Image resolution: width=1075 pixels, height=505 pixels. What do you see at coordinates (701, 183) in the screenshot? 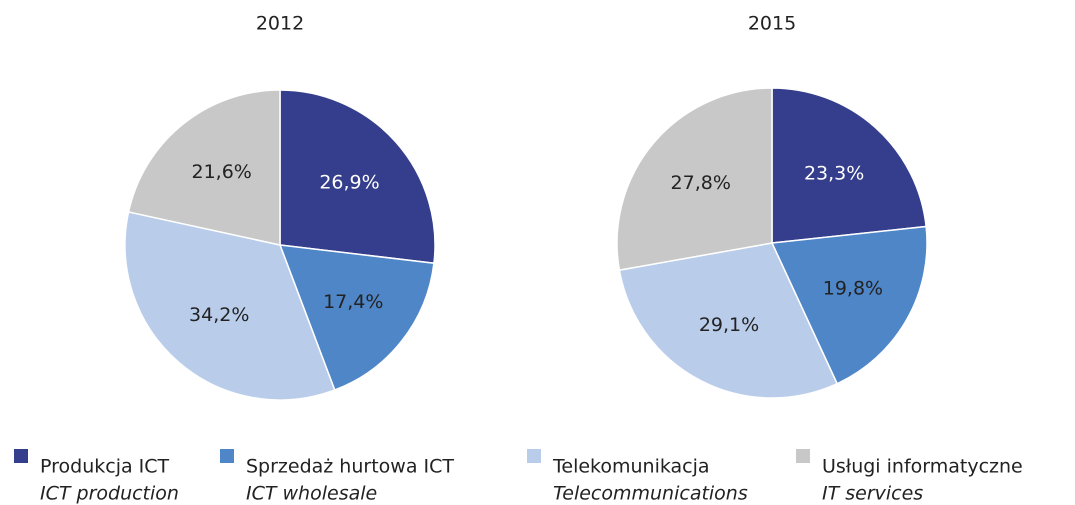
I see `data-label: 27,8%` at bounding box center [701, 183].